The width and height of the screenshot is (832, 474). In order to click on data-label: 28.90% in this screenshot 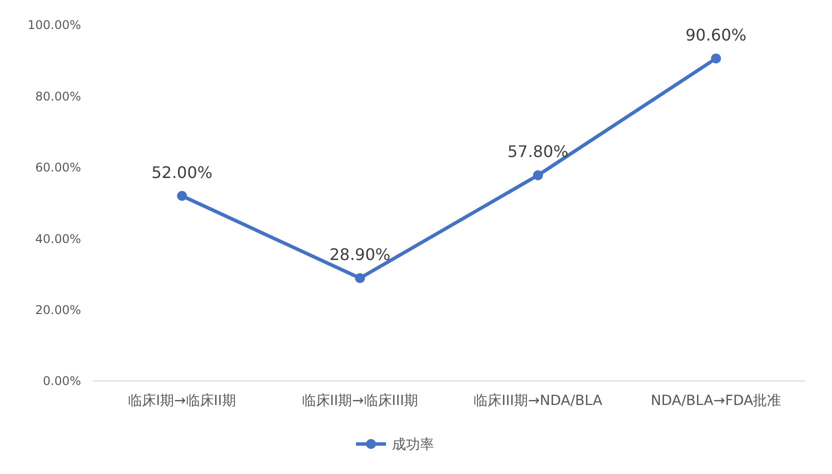, I will do `click(360, 254)`.